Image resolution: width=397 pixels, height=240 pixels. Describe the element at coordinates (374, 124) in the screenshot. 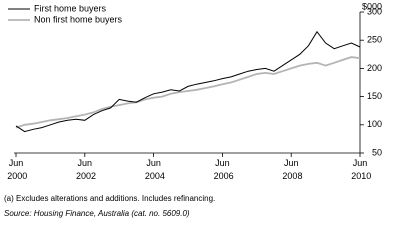

I see `y-tick-label: 100` at that location.